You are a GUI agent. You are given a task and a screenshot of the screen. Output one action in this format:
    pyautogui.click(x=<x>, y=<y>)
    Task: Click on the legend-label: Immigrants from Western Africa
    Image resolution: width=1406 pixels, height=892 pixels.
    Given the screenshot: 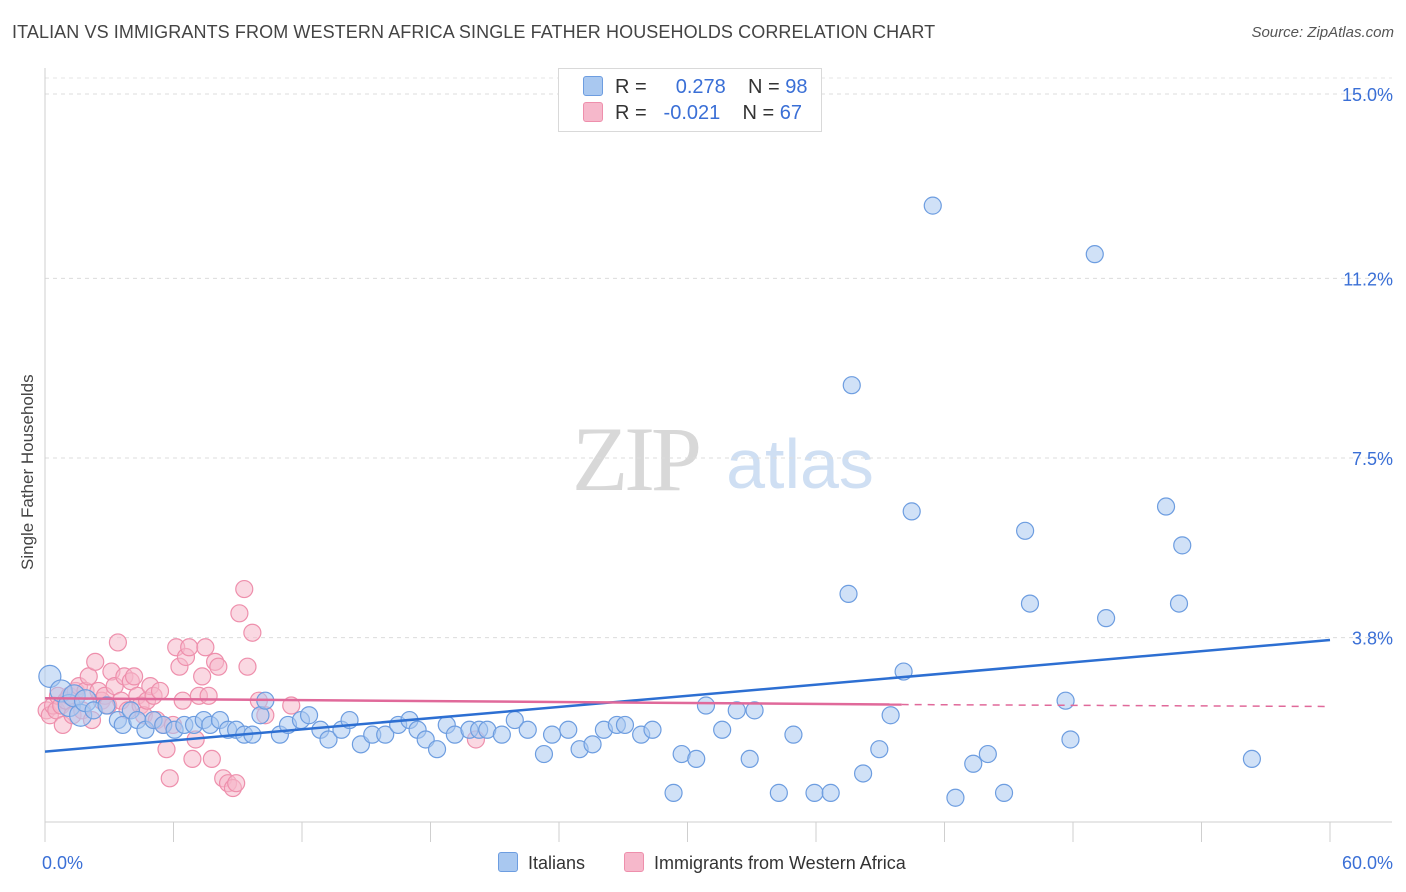 What is the action you would take?
    pyautogui.click(x=780, y=863)
    